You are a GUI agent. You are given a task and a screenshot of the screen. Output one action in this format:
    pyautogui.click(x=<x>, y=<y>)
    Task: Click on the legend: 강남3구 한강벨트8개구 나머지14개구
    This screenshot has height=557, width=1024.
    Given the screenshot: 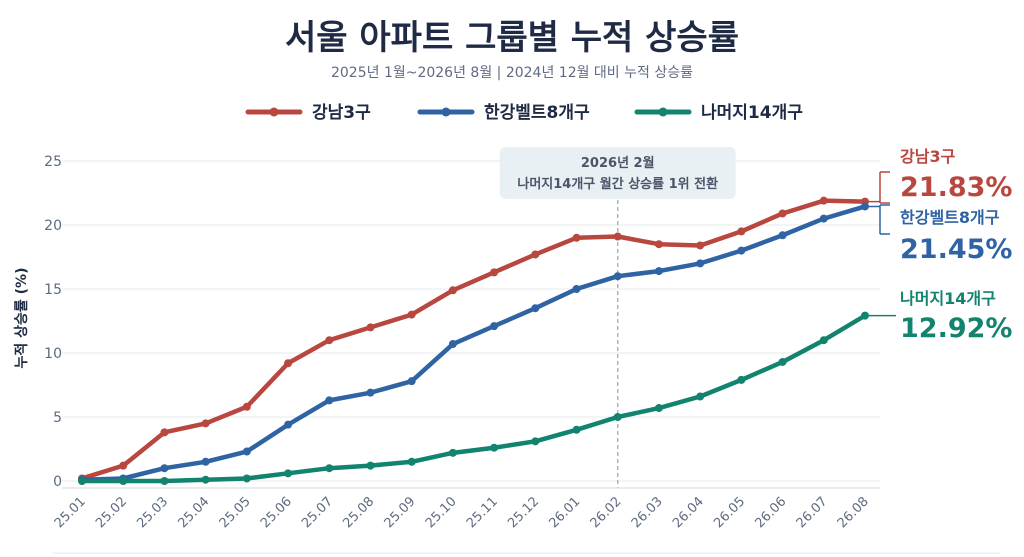 What is the action you would take?
    pyautogui.click(x=524, y=113)
    